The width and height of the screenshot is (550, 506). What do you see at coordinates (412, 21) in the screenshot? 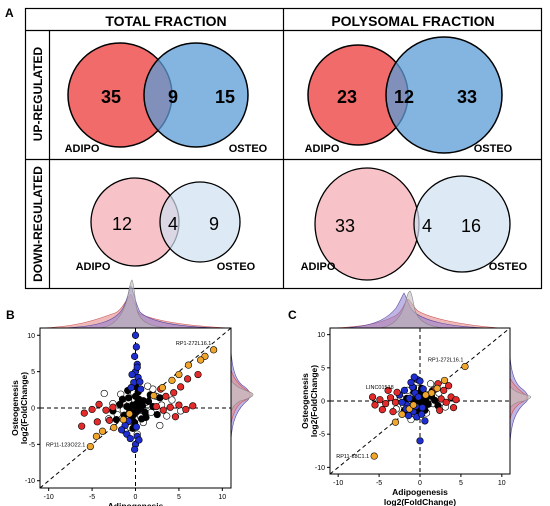
I see `col-header-polysomal: POLYSOMAL FRACTION` at bounding box center [412, 21].